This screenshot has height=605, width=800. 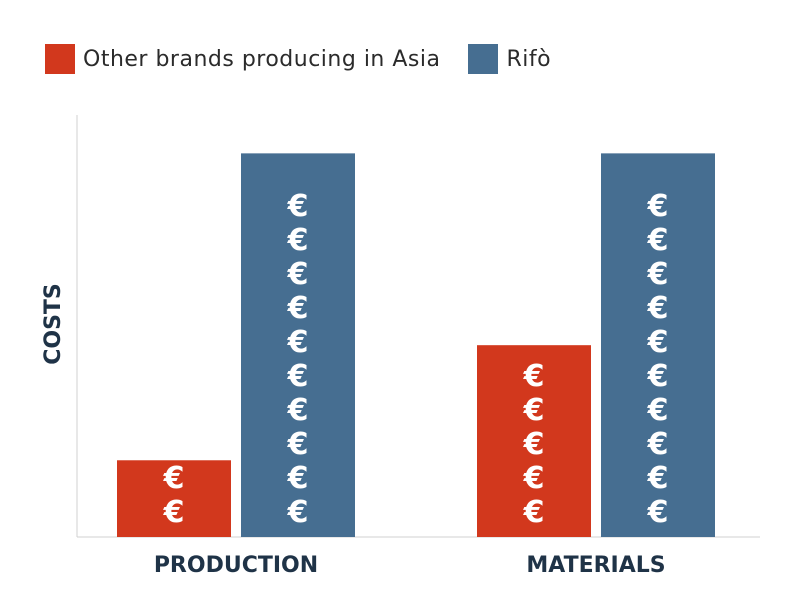 What do you see at coordinates (529, 59) in the screenshot?
I see `legend-label-rifo: Rifò` at bounding box center [529, 59].